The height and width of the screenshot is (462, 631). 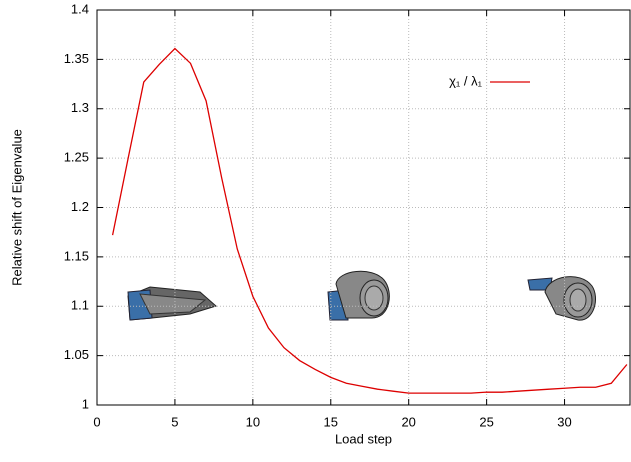 What do you see at coordinates (466, 80) in the screenshot?
I see `legend-label: χ₁ / λ₁` at bounding box center [466, 80].